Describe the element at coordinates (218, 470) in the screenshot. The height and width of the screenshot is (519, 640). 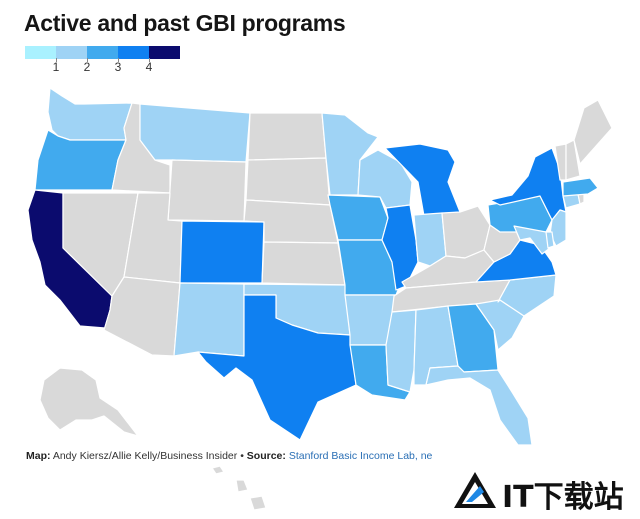
I see `state-HI` at that location.